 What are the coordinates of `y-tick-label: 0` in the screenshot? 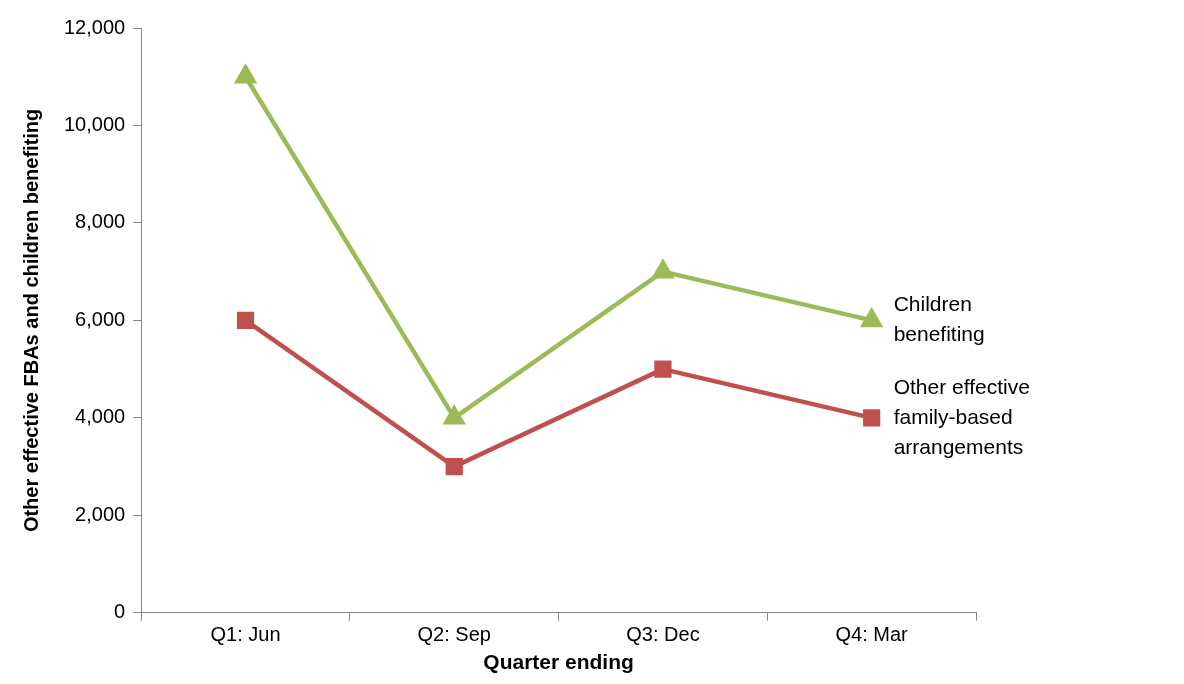 It's located at (120, 611).